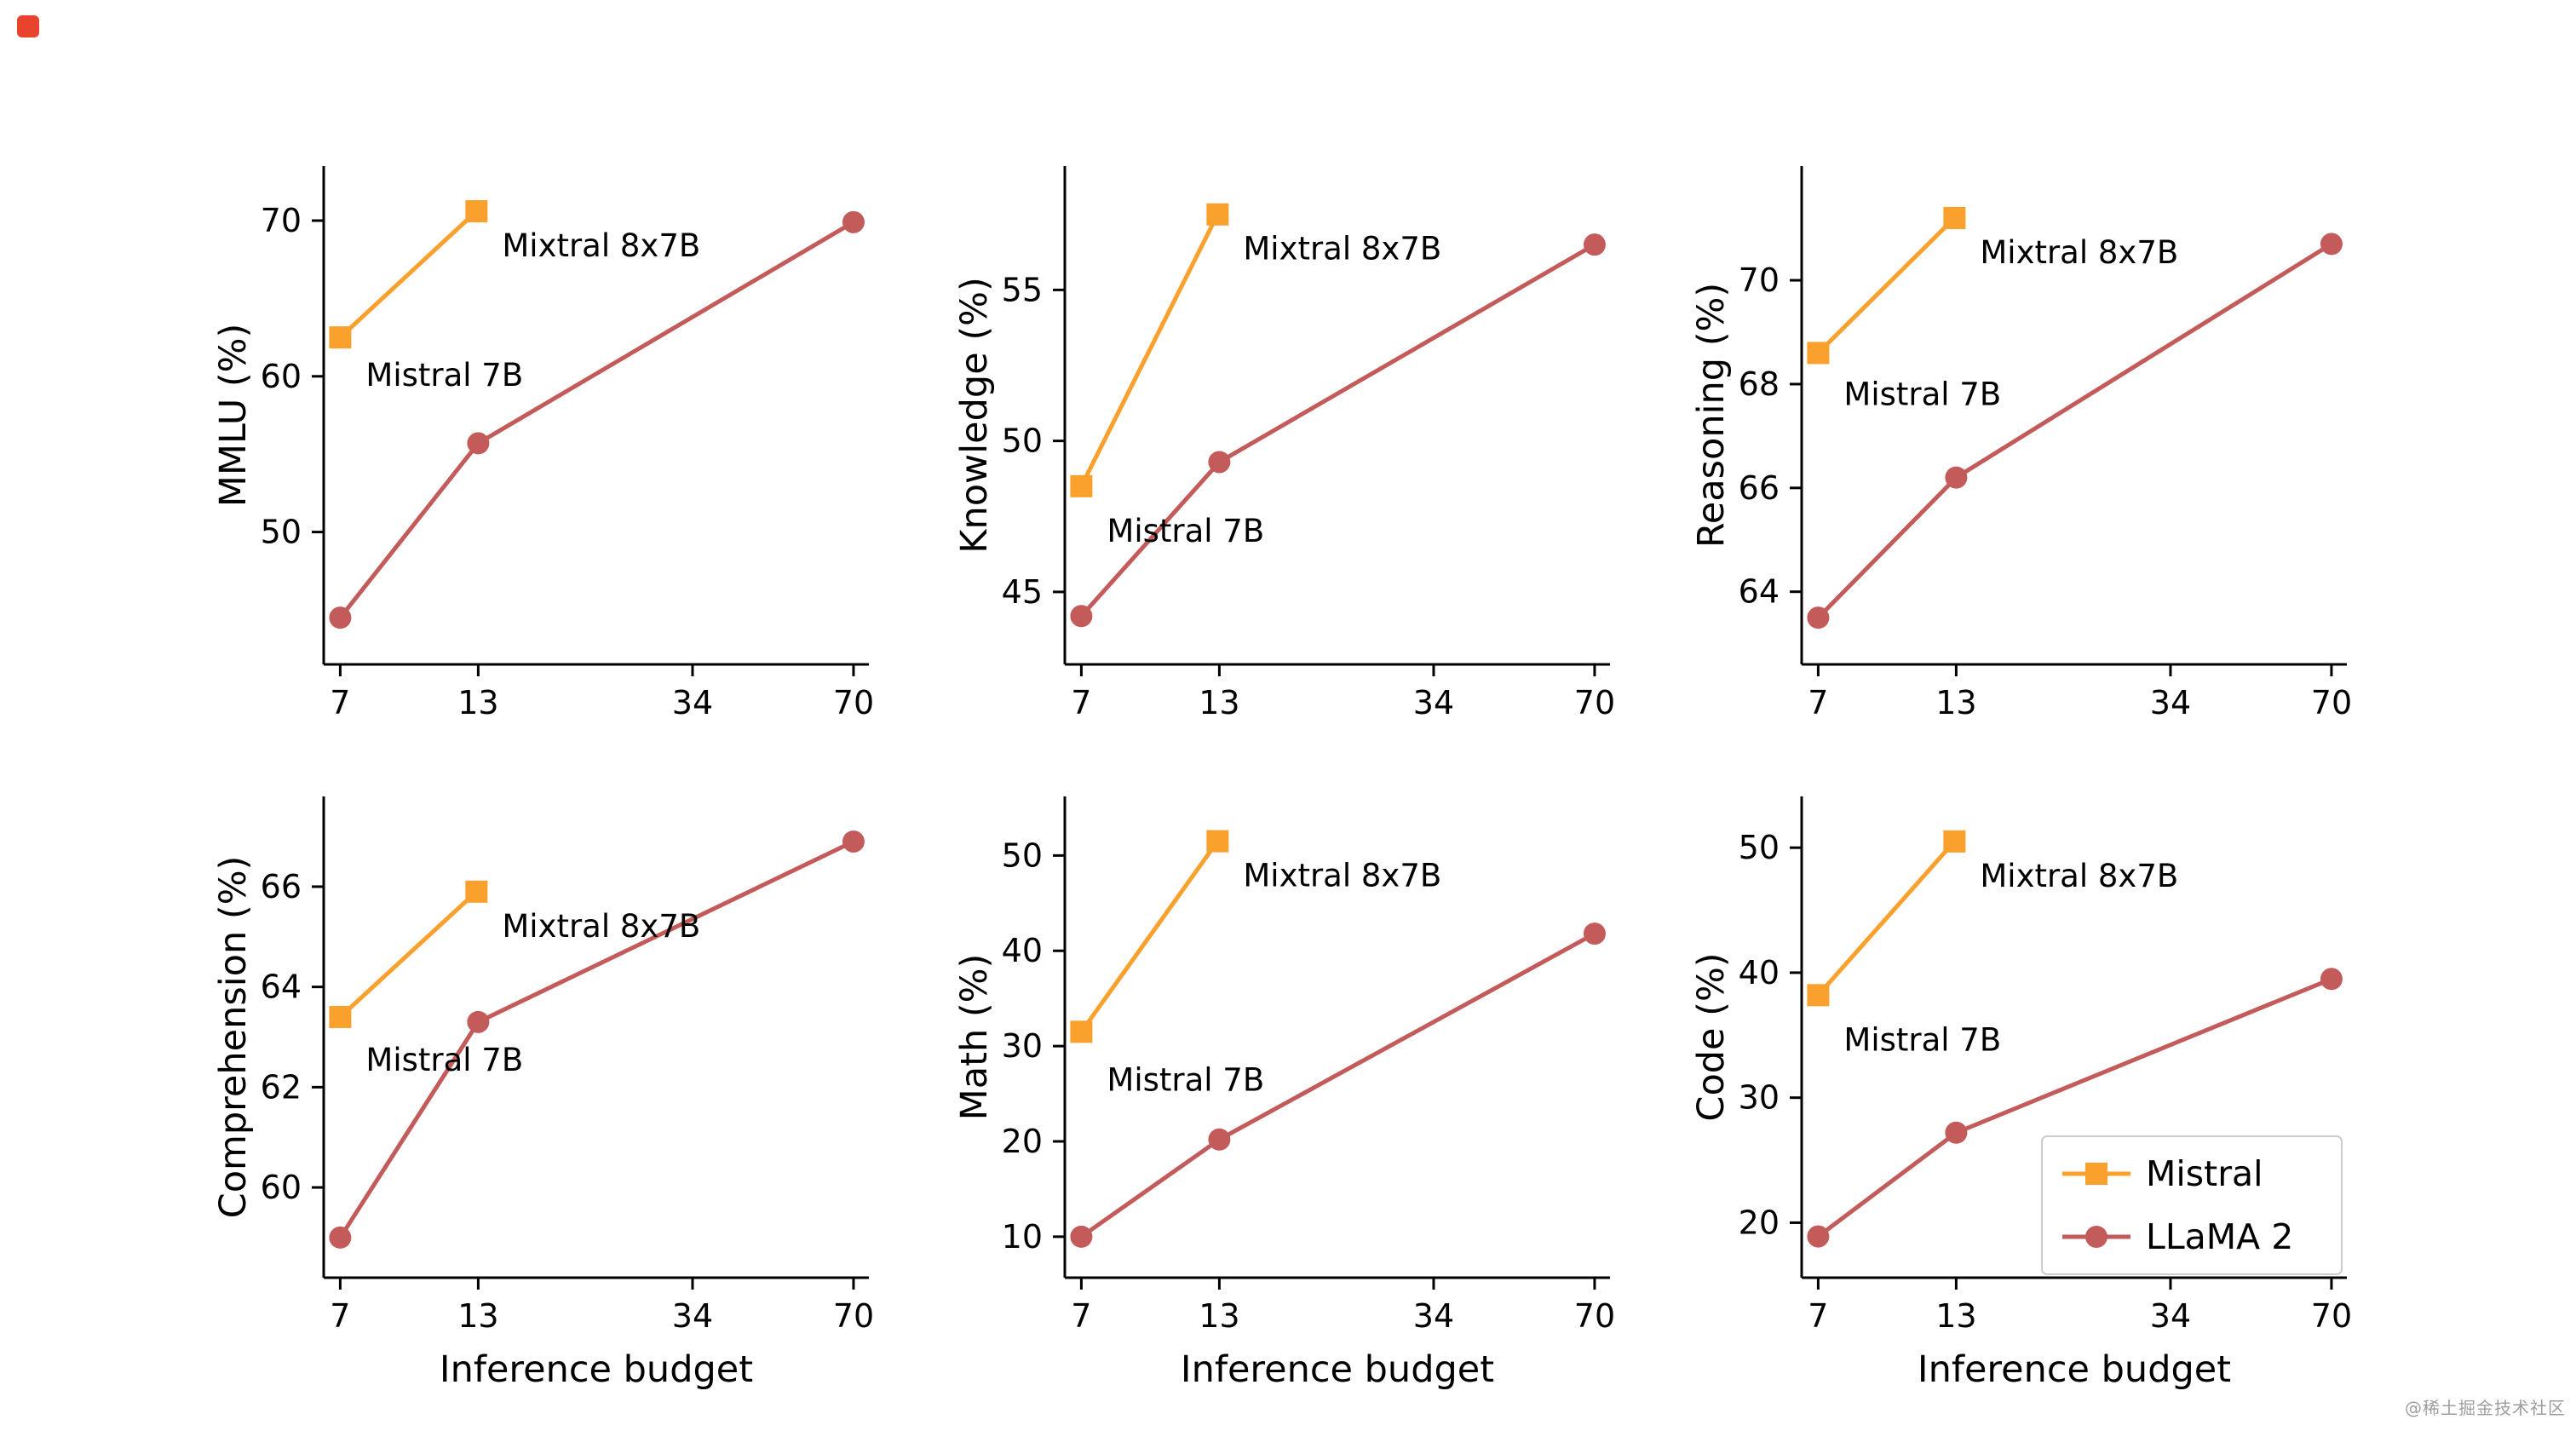  I want to click on legend-marker-mistral, so click(2096, 1174).